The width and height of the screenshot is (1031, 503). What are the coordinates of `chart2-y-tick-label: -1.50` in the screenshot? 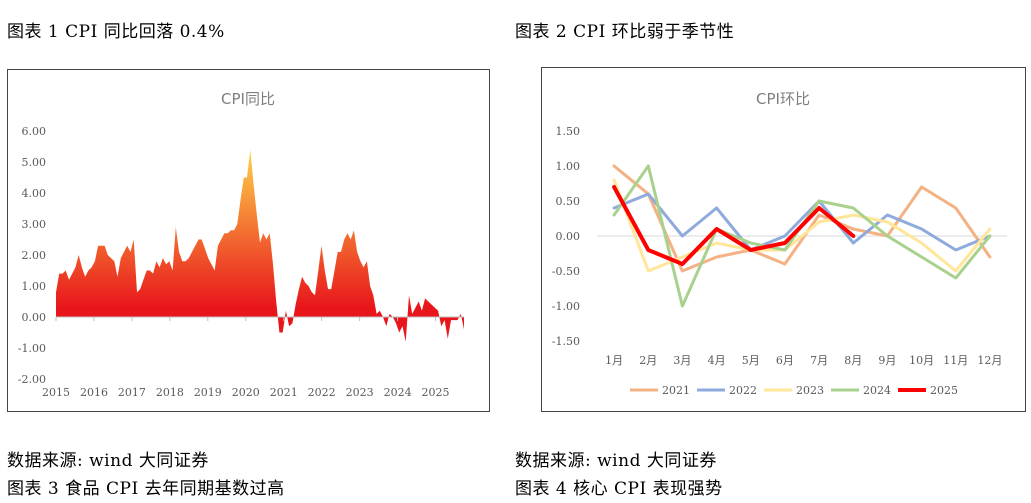 It's located at (566, 341).